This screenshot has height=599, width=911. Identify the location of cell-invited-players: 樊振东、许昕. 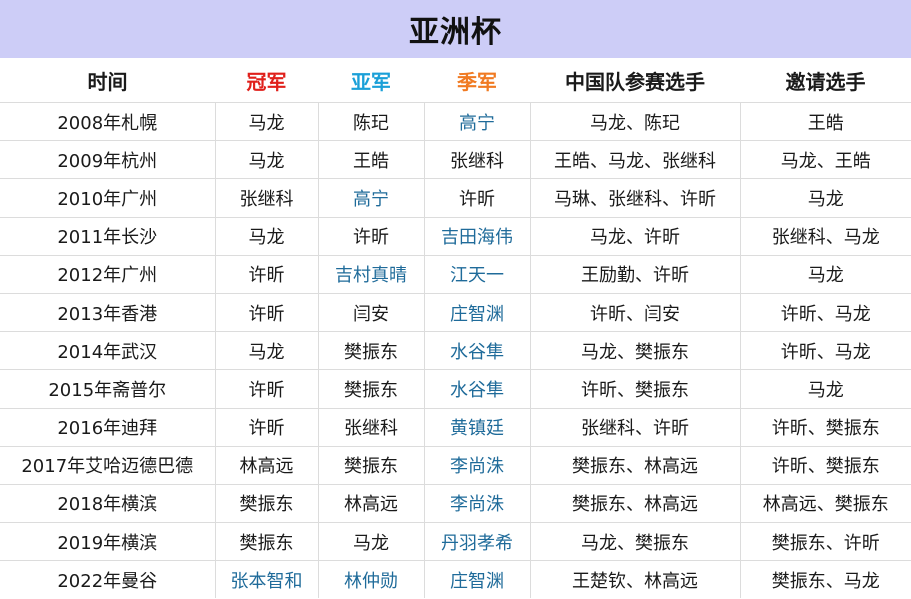
(825, 541).